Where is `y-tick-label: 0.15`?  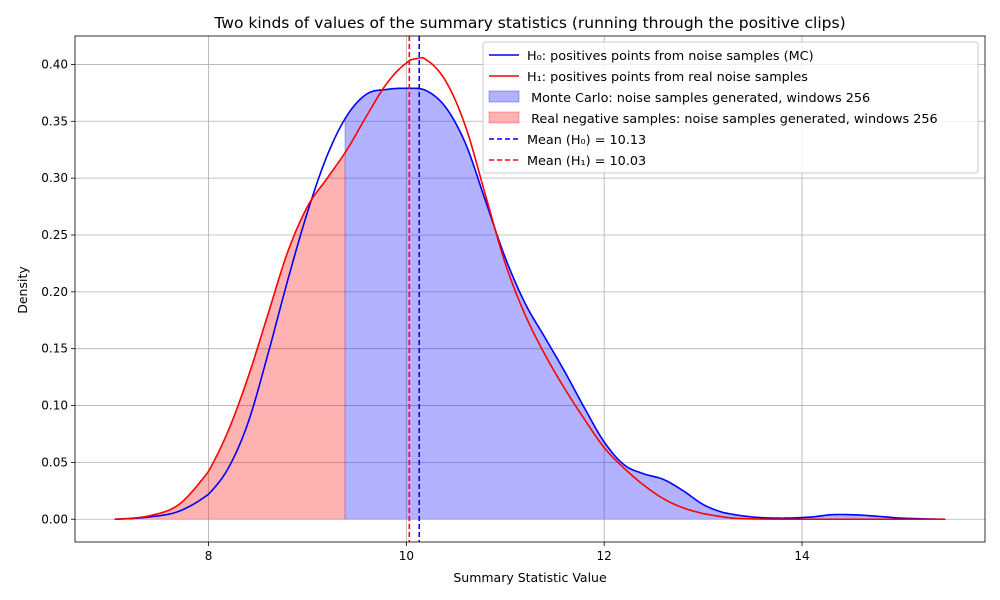 y-tick-label: 0.15 is located at coordinates (54, 349).